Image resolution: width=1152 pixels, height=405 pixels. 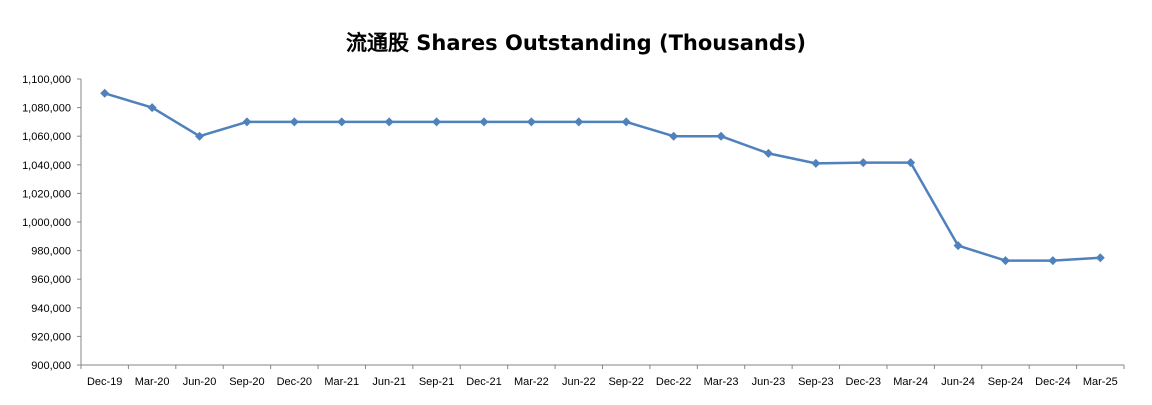 I want to click on x-tick-label: Sep-22, so click(x=625, y=382).